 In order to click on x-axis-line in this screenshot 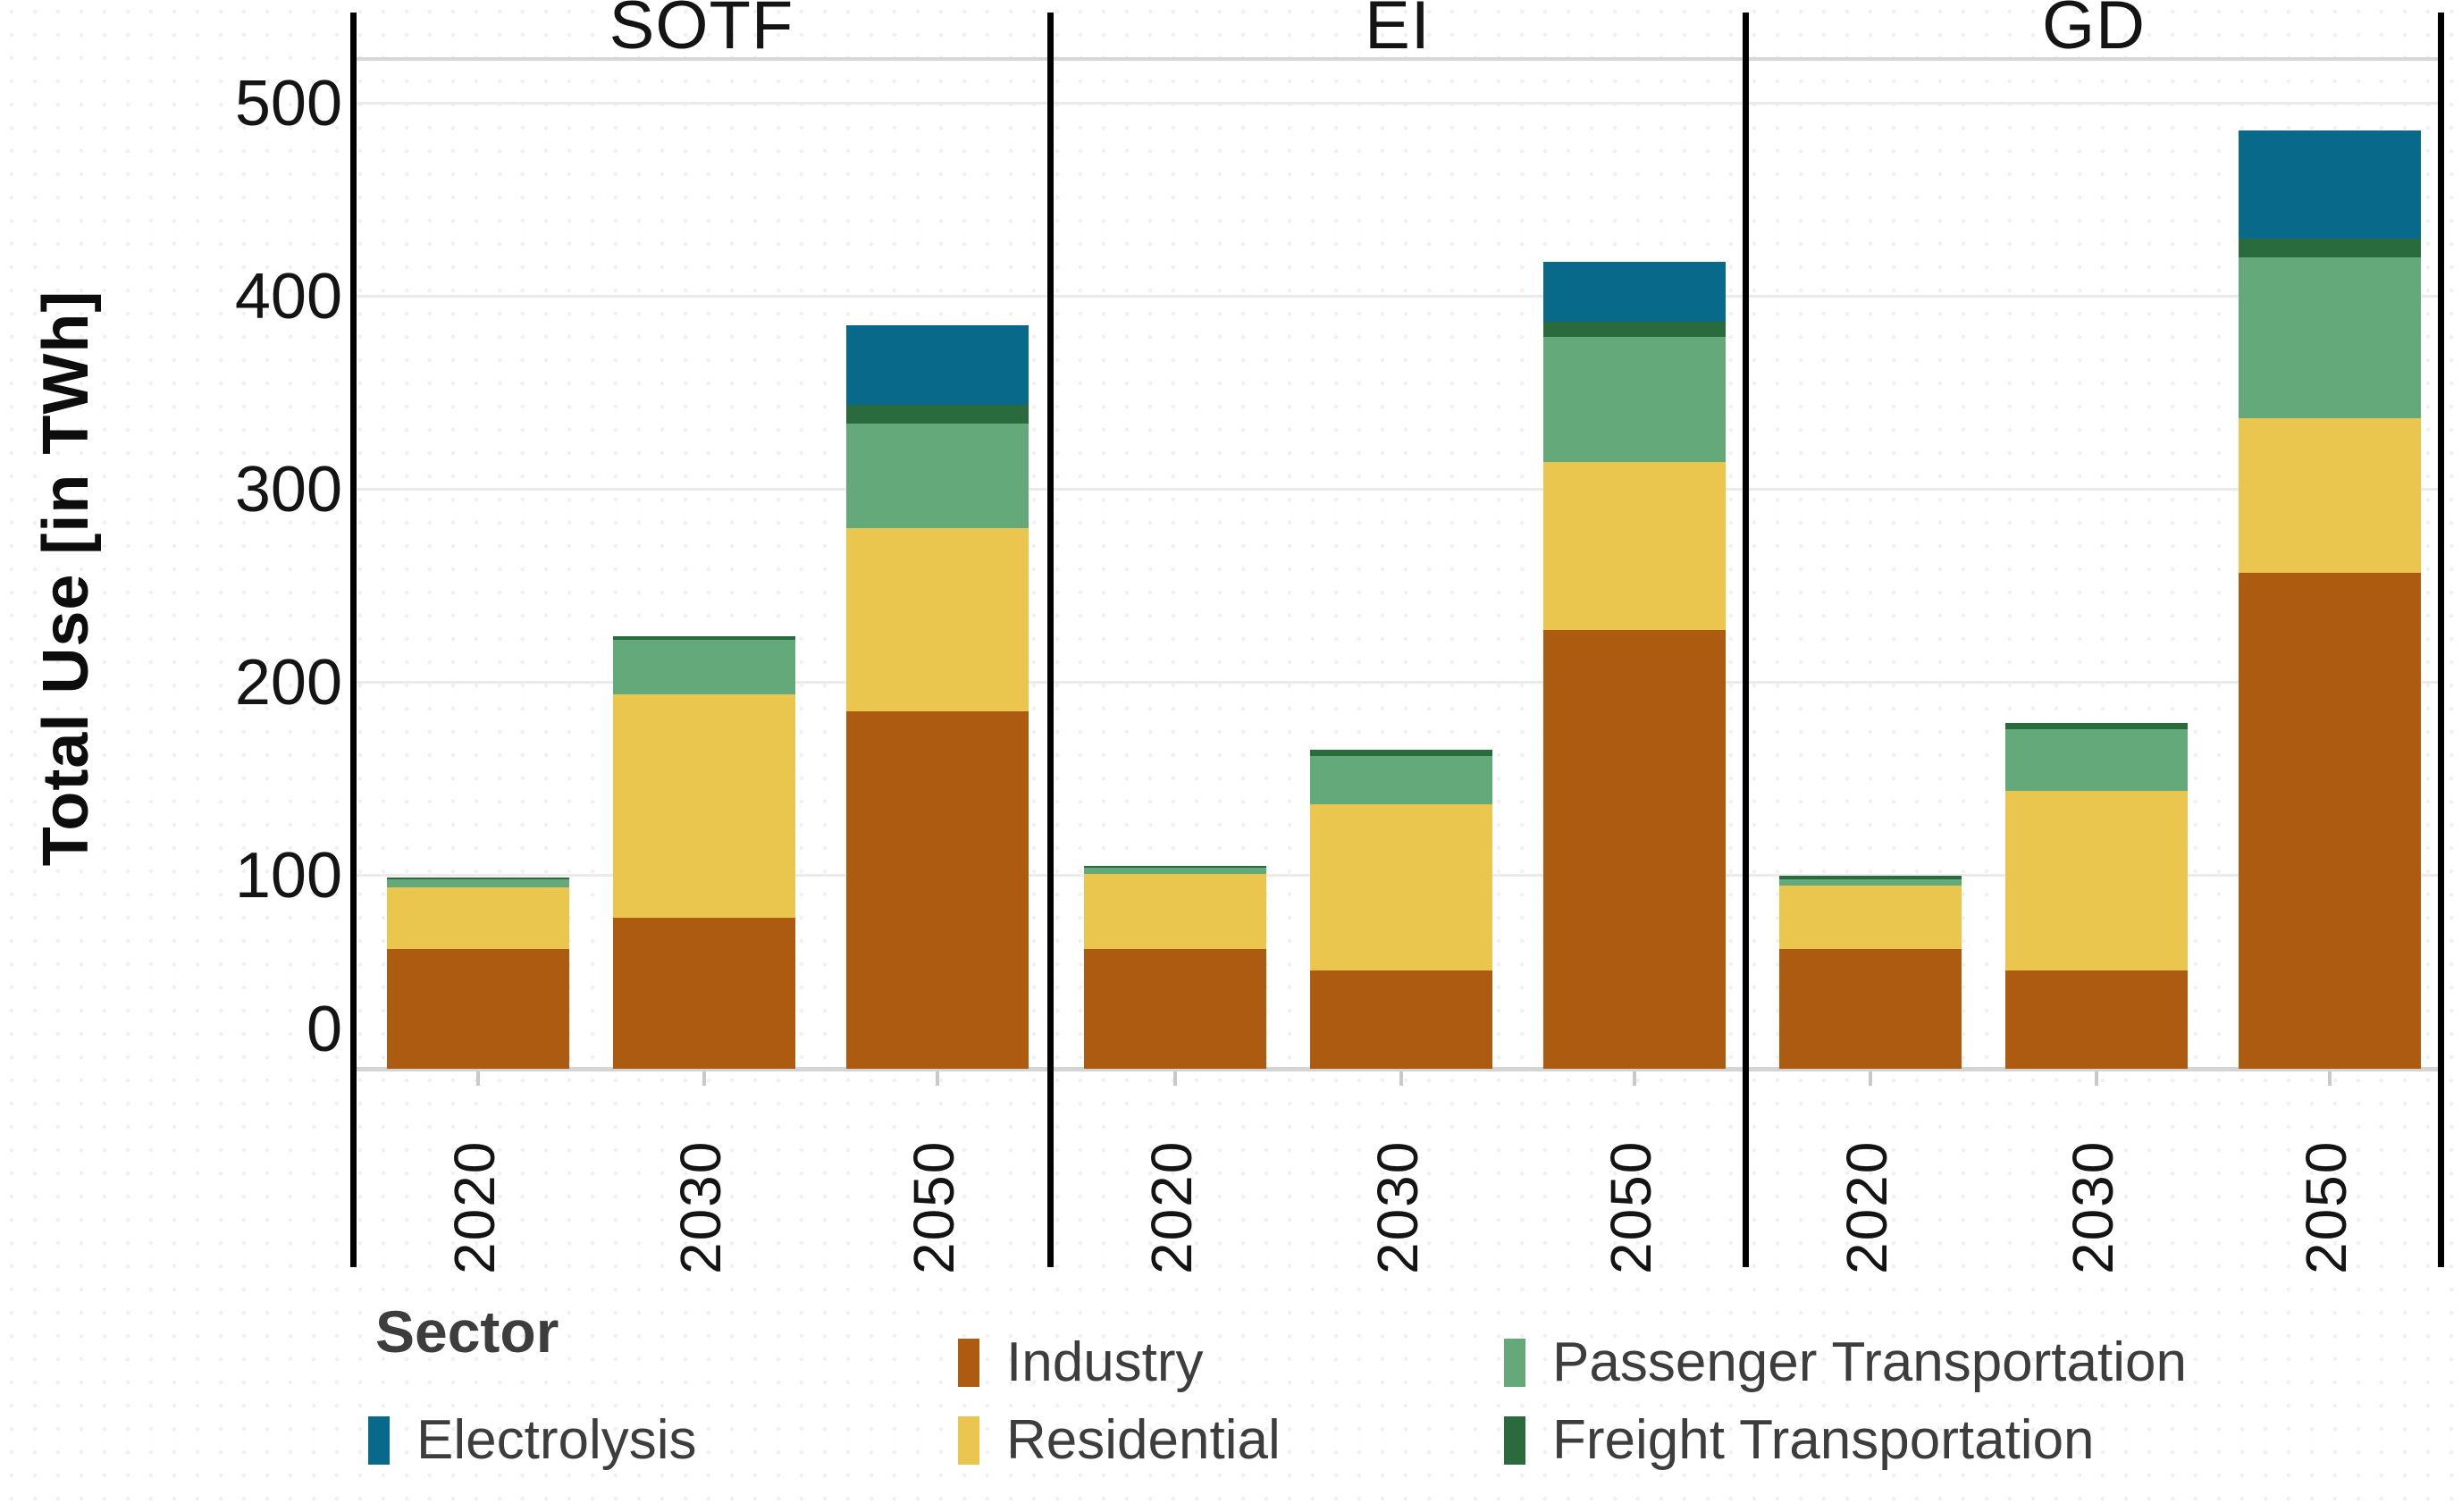, I will do `click(1398, 1069)`.